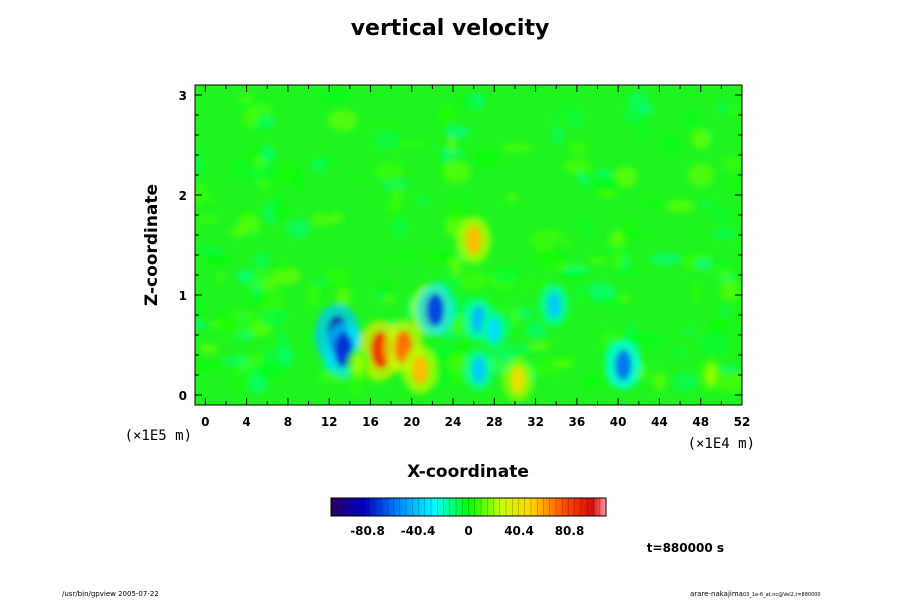 The width and height of the screenshot is (900, 600). I want to click on colorbar-stripes, so click(468, 507).